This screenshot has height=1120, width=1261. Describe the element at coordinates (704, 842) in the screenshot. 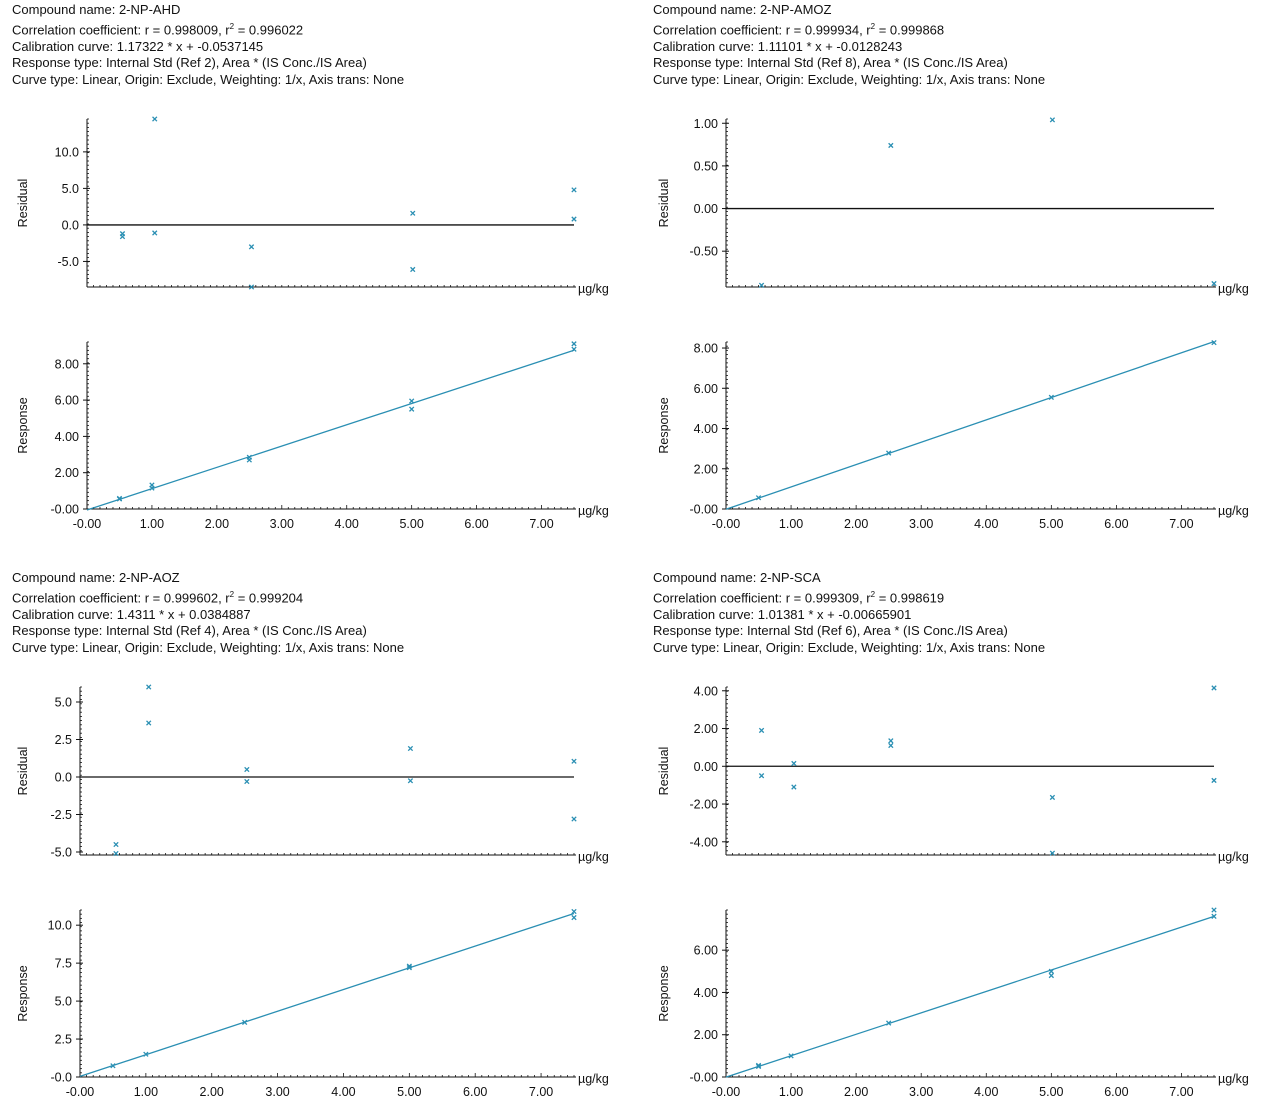

I see `y-tick-label: -4.00` at that location.